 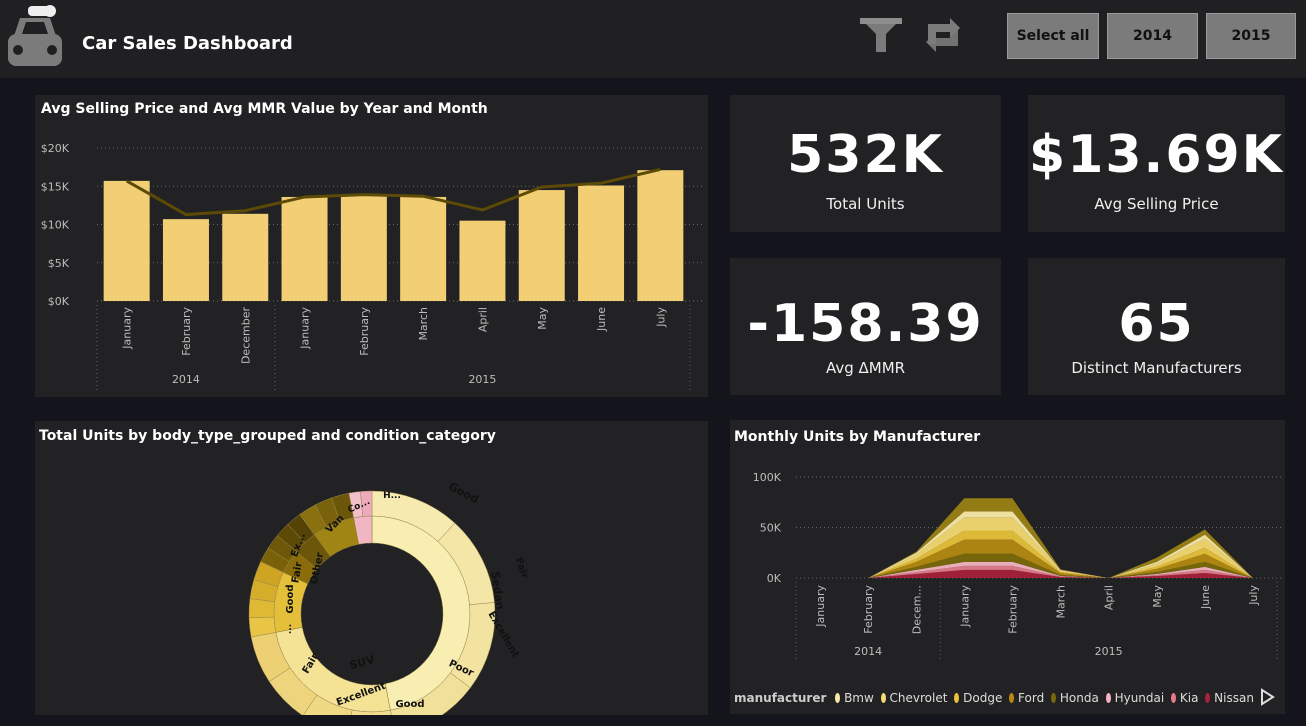 I want to click on y-tick-label: $15K, so click(x=55, y=186).